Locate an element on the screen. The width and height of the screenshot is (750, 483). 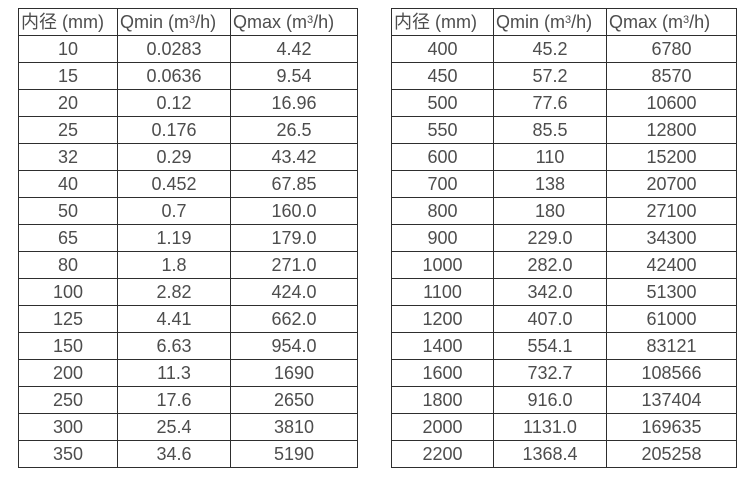
table-row: 1100 342.0 51300 is located at coordinates (564, 292).